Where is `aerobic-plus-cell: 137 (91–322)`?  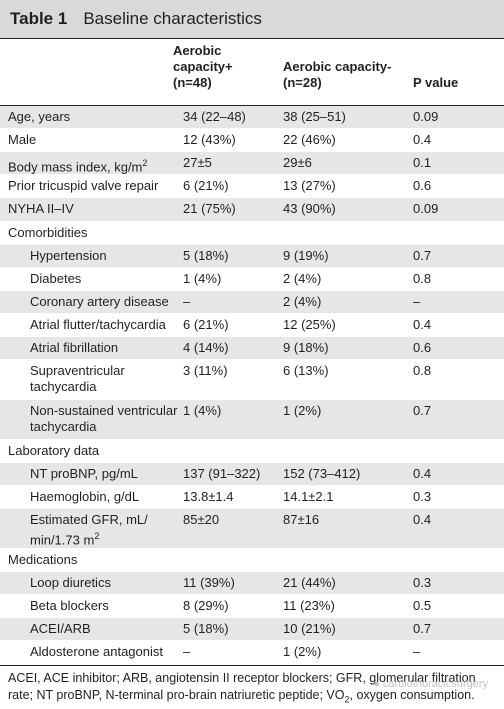
aerobic-plus-cell: 137 (91–322) is located at coordinates (222, 473).